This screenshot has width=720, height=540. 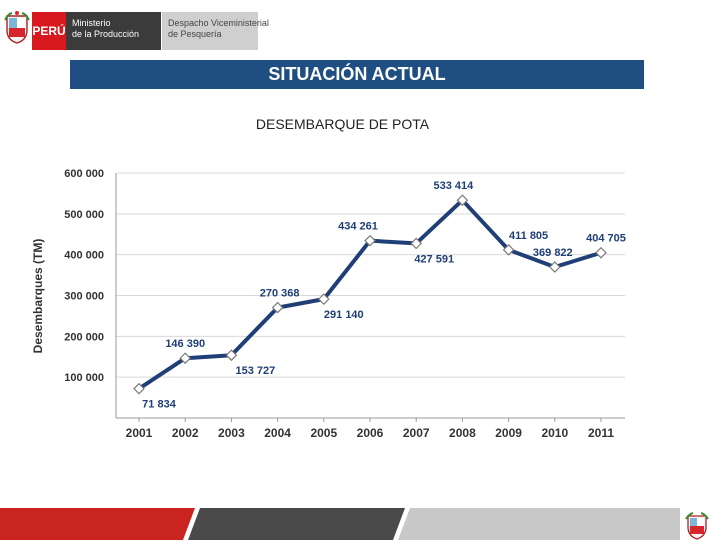 I want to click on data-label: 153 727, so click(x=256, y=371).